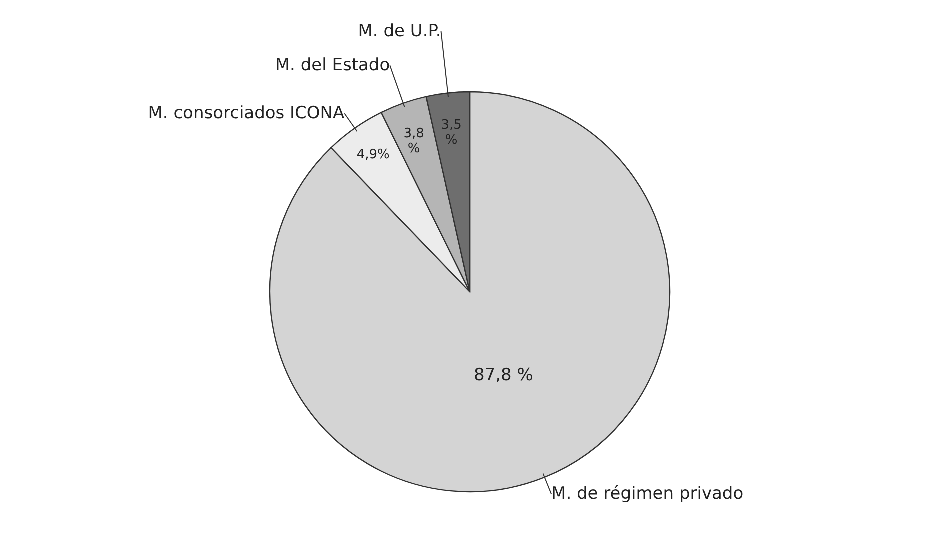 The width and height of the screenshot is (945, 548). I want to click on data-label: 3,8 %, so click(414, 141).